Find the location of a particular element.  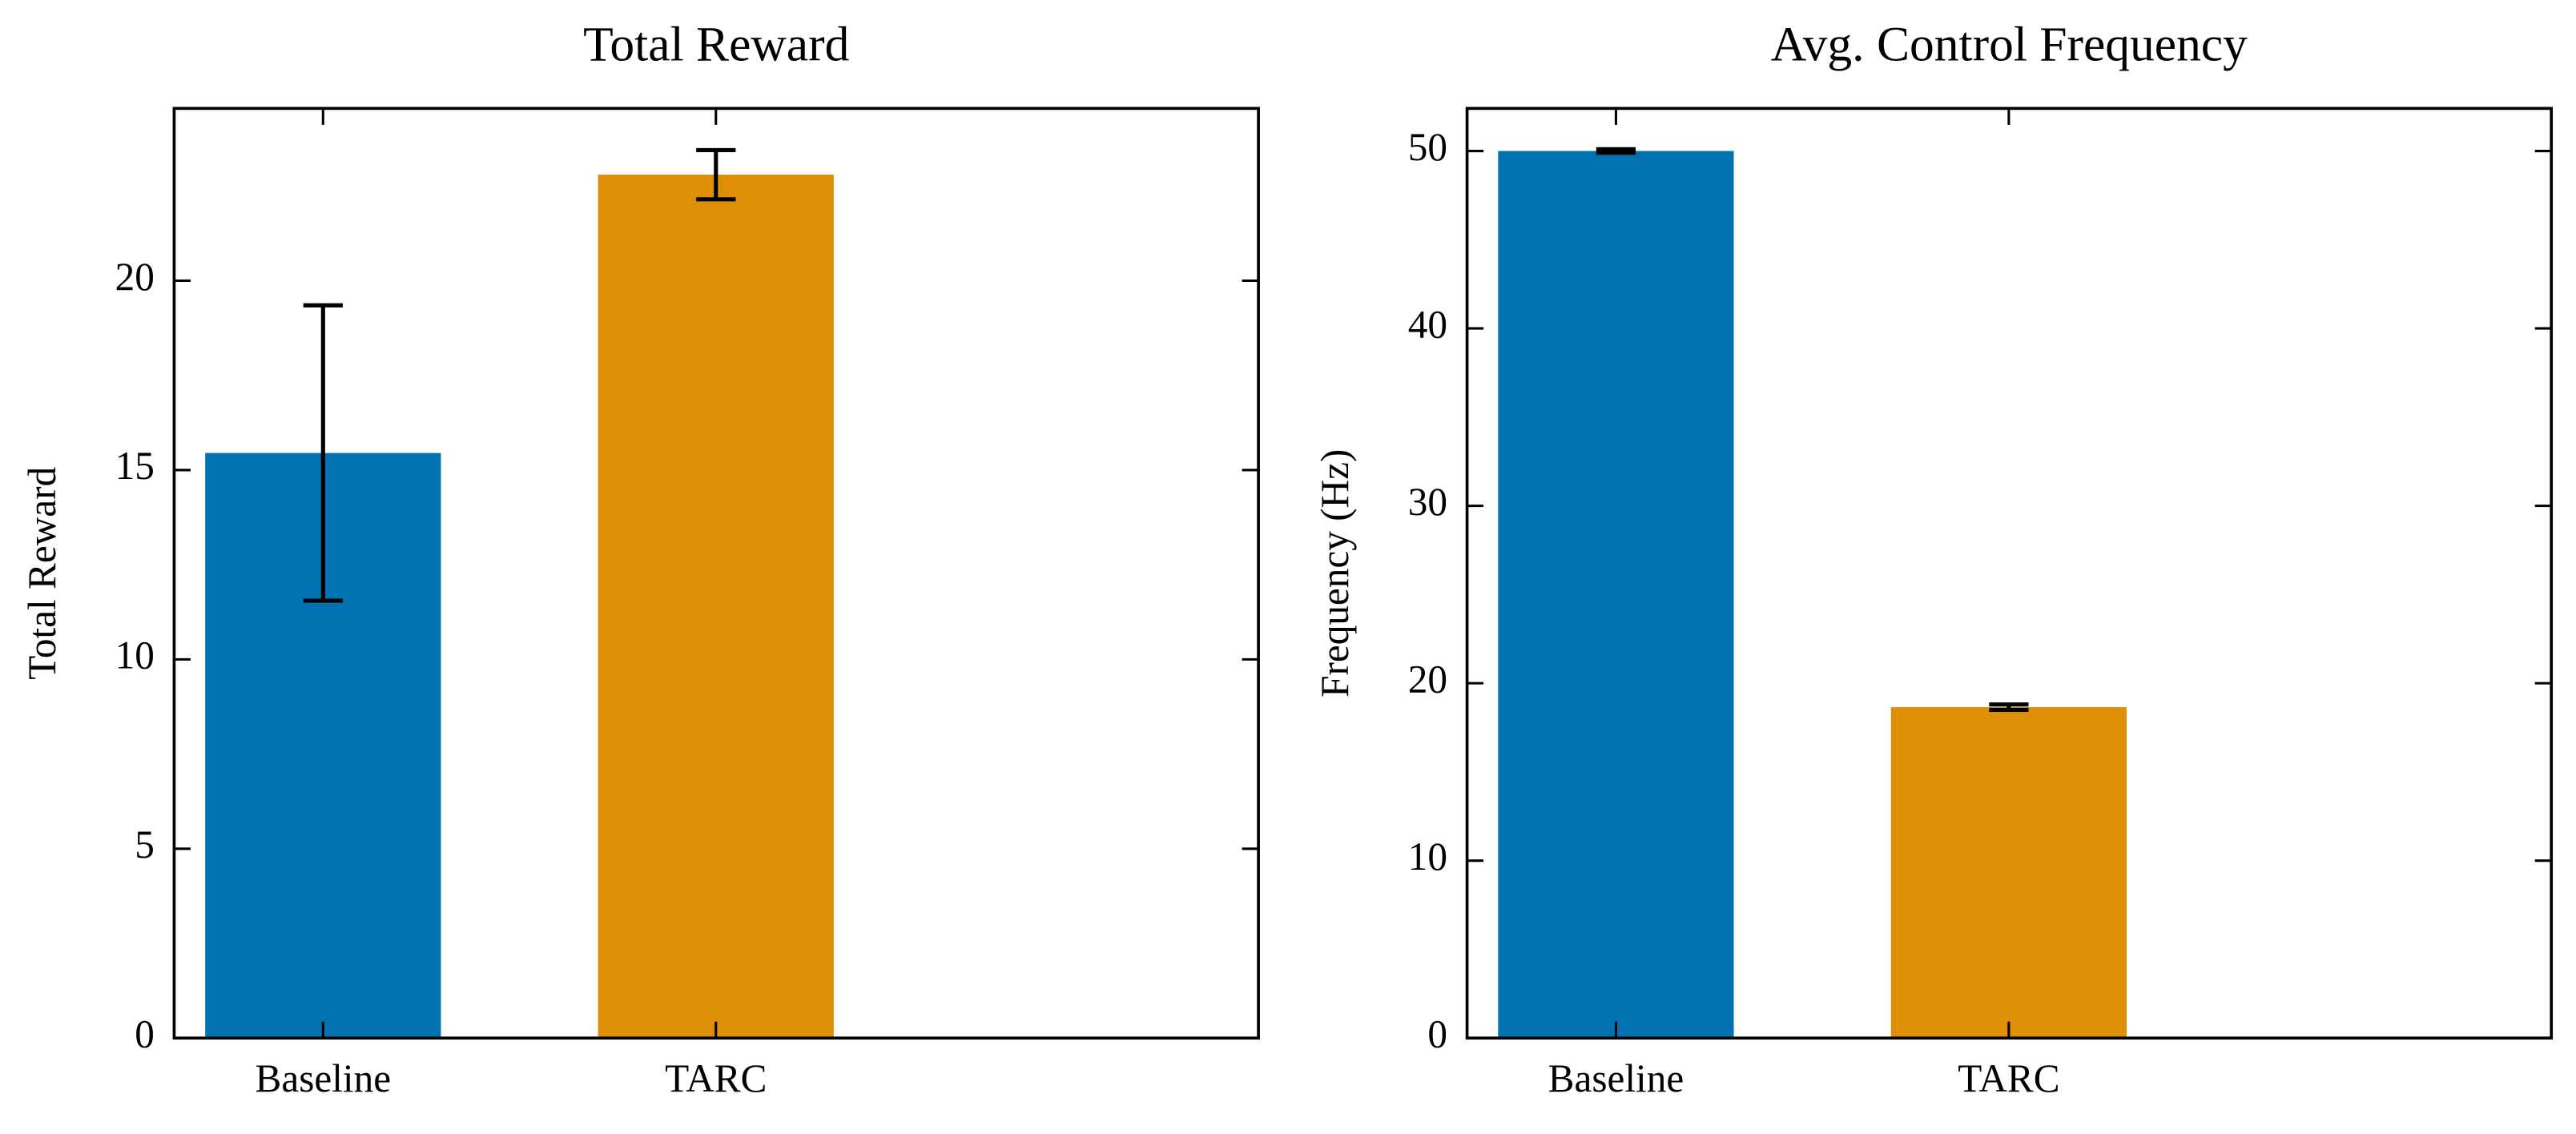

y-tick-label: 40 is located at coordinates (1427, 324).